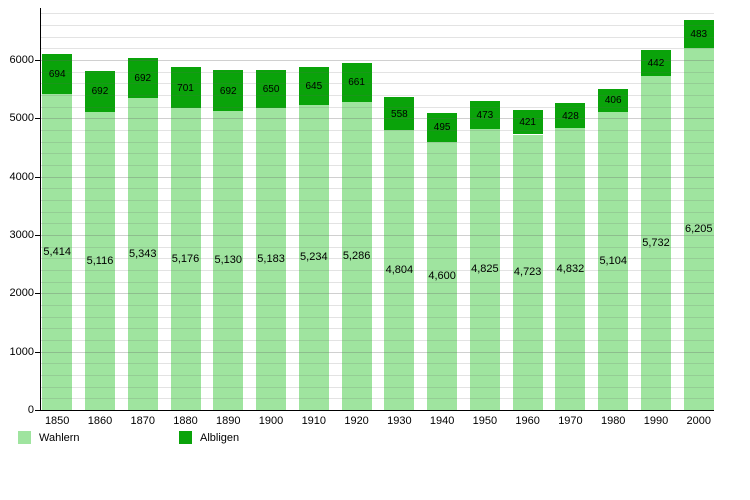 This screenshot has width=750, height=500. Describe the element at coordinates (228, 421) in the screenshot. I see `x-axis-label: 1890` at that location.